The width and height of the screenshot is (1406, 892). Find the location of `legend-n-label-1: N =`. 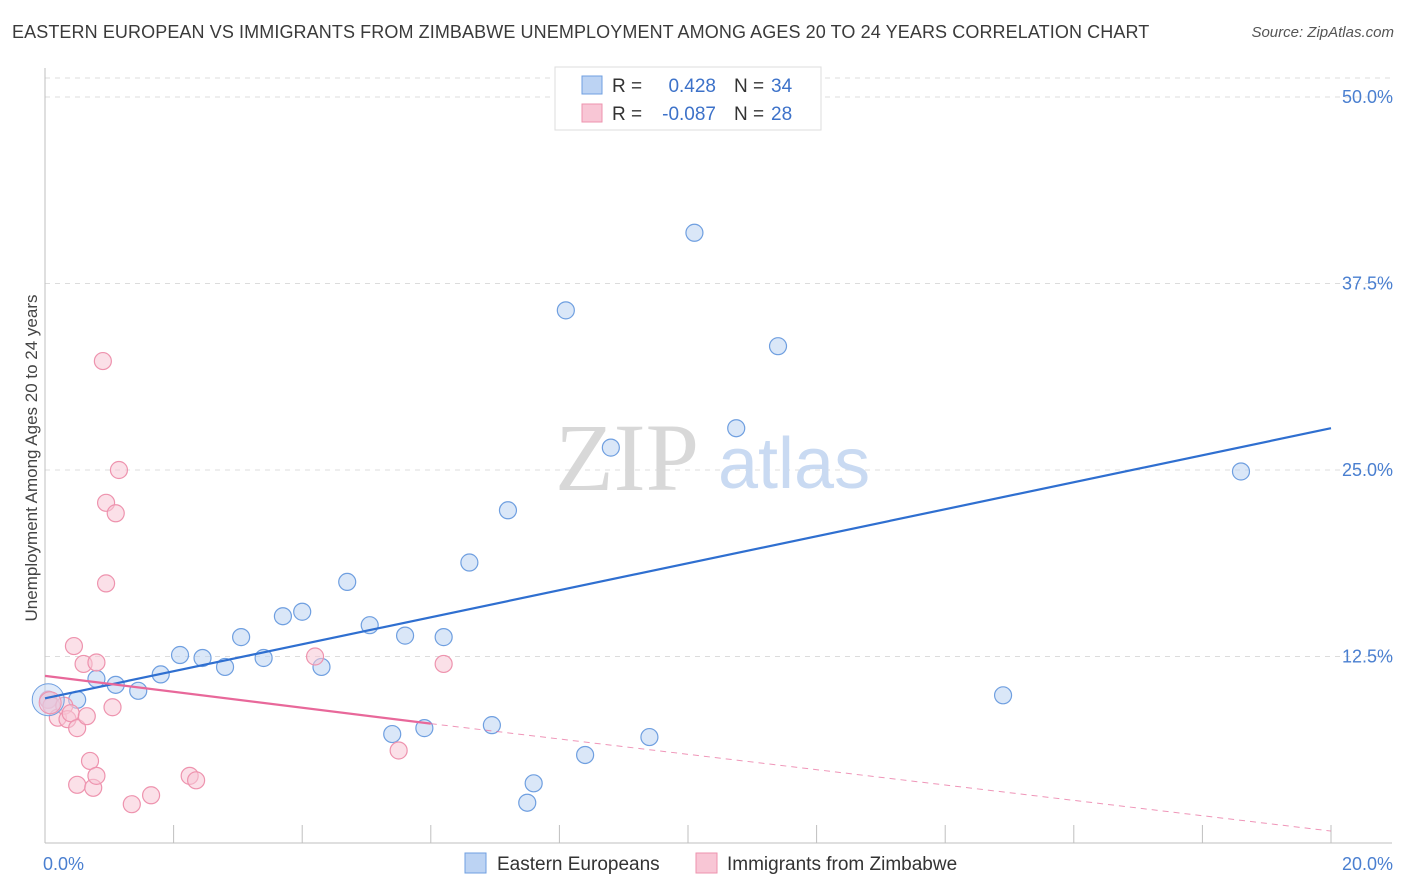

legend-n-label-1: N = is located at coordinates (749, 86).